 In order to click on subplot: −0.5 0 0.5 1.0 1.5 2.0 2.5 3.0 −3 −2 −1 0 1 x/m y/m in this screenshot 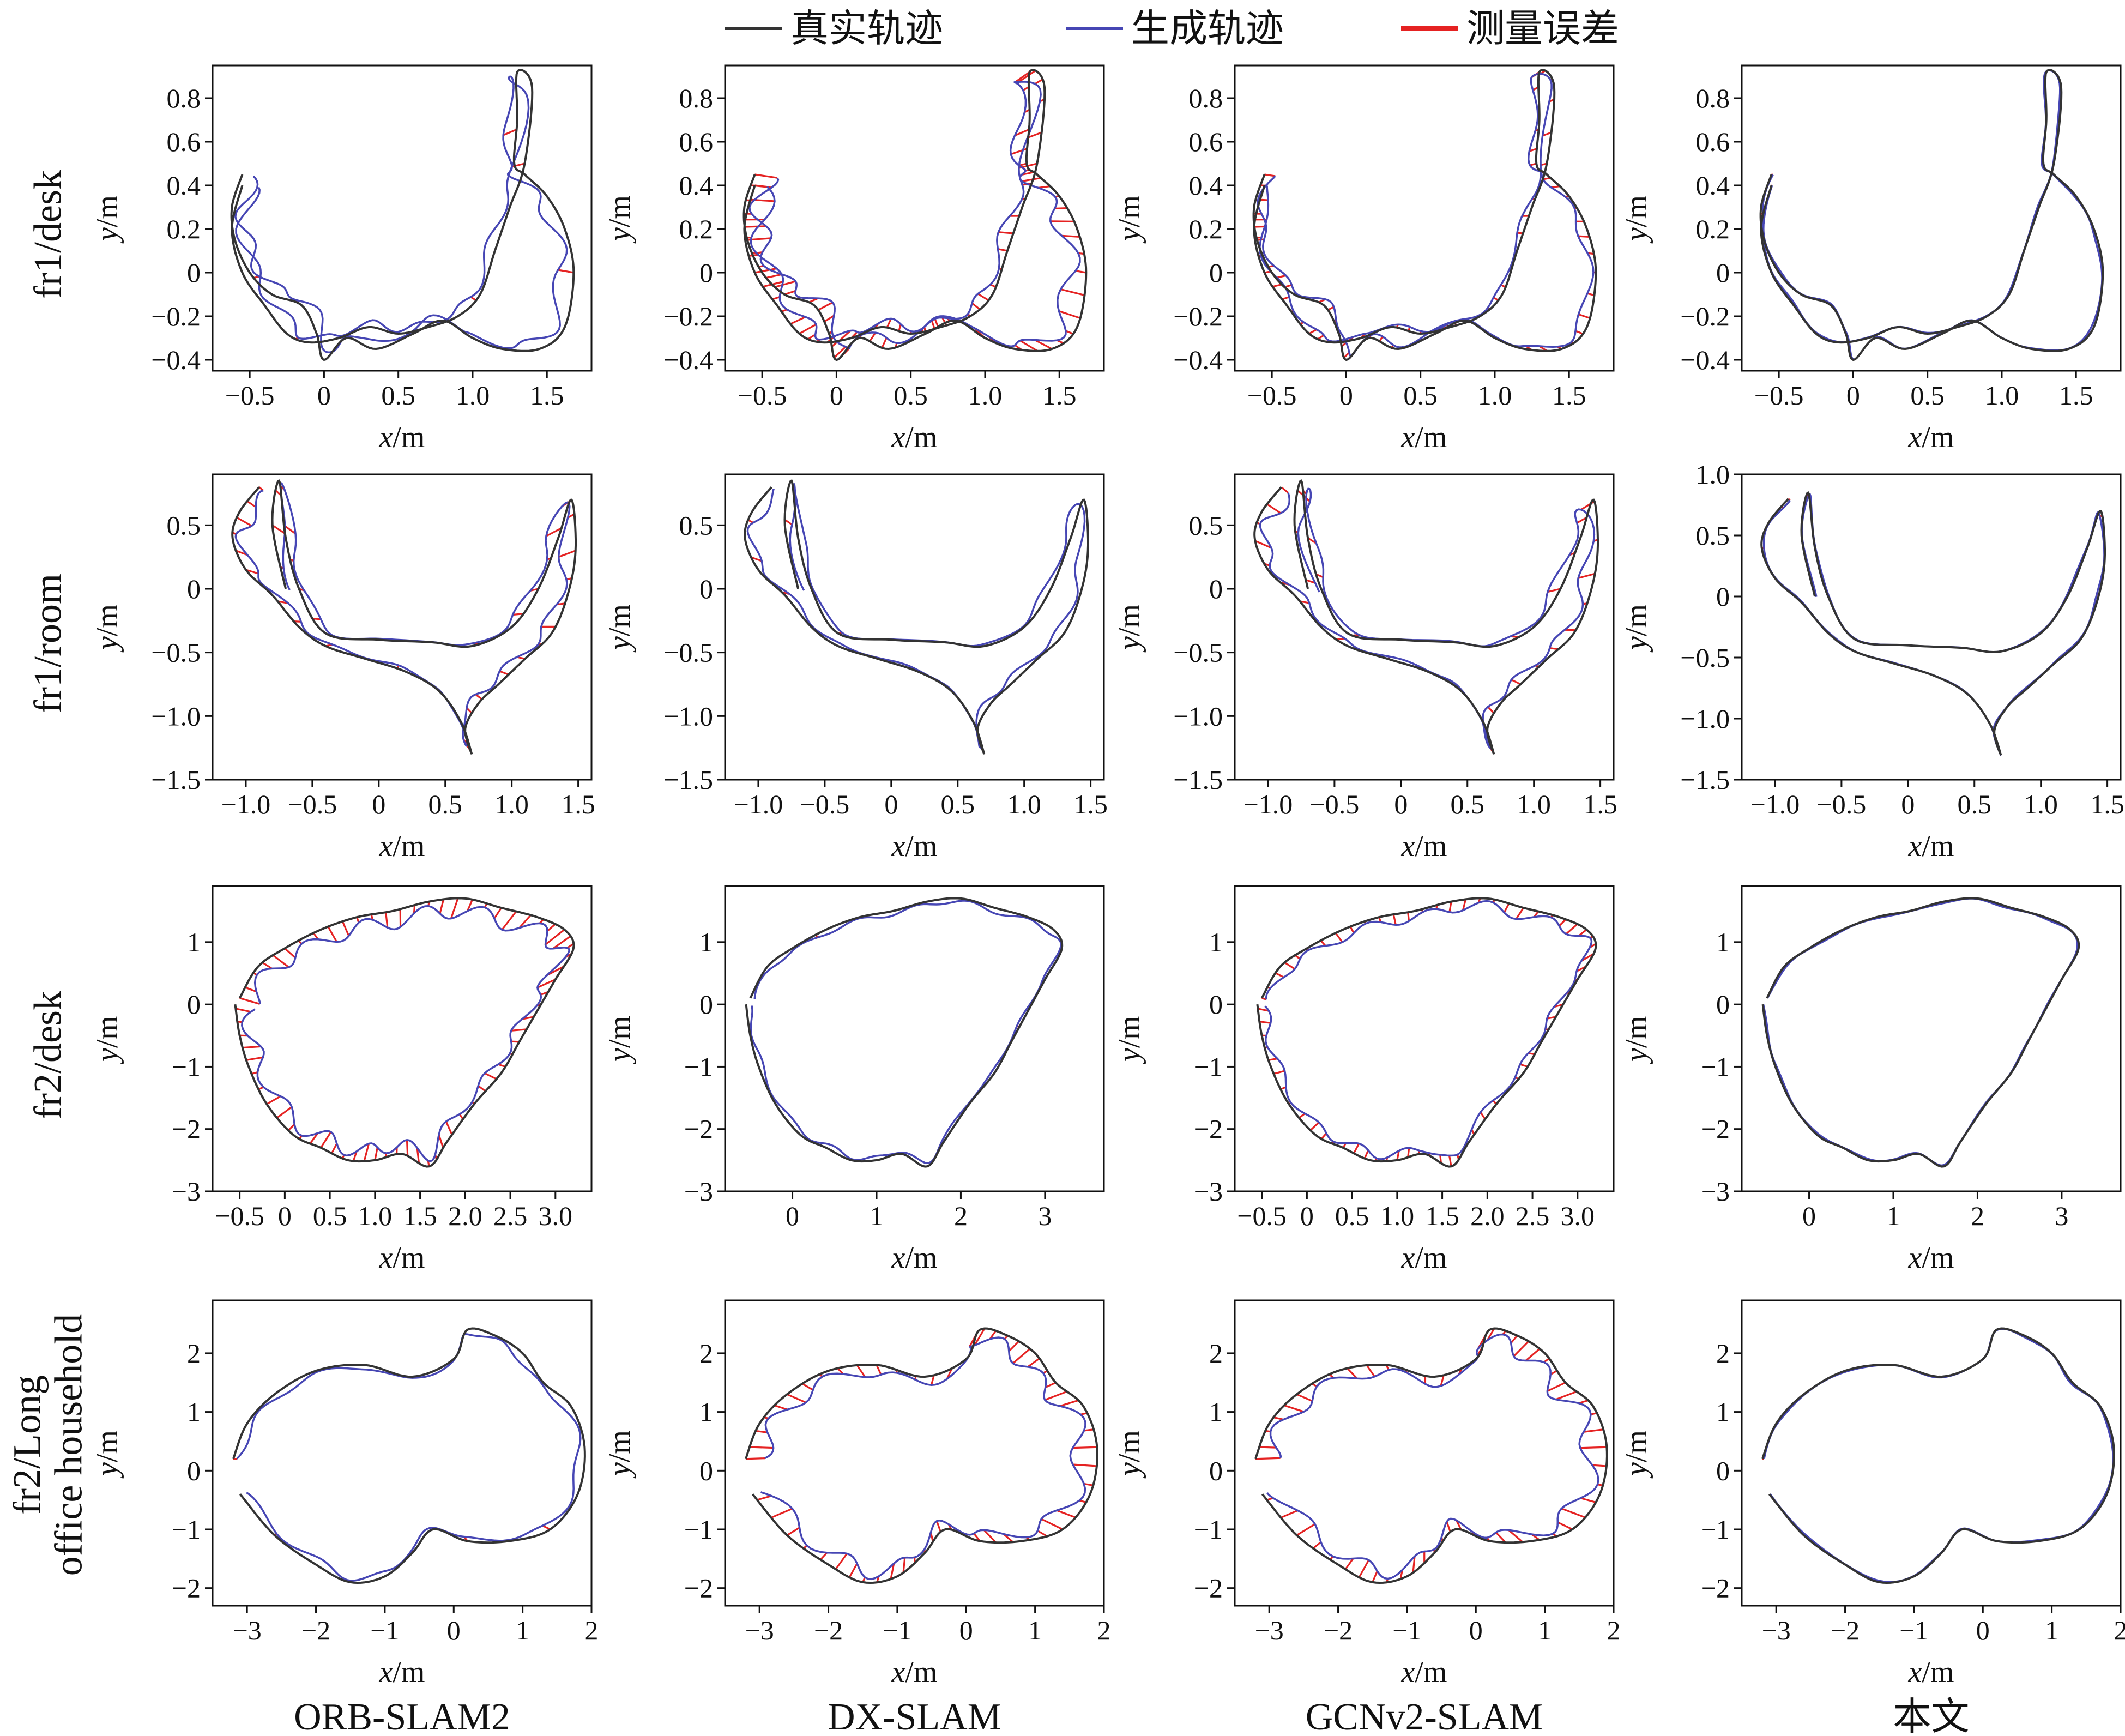, I will do `click(1364, 1080)`.